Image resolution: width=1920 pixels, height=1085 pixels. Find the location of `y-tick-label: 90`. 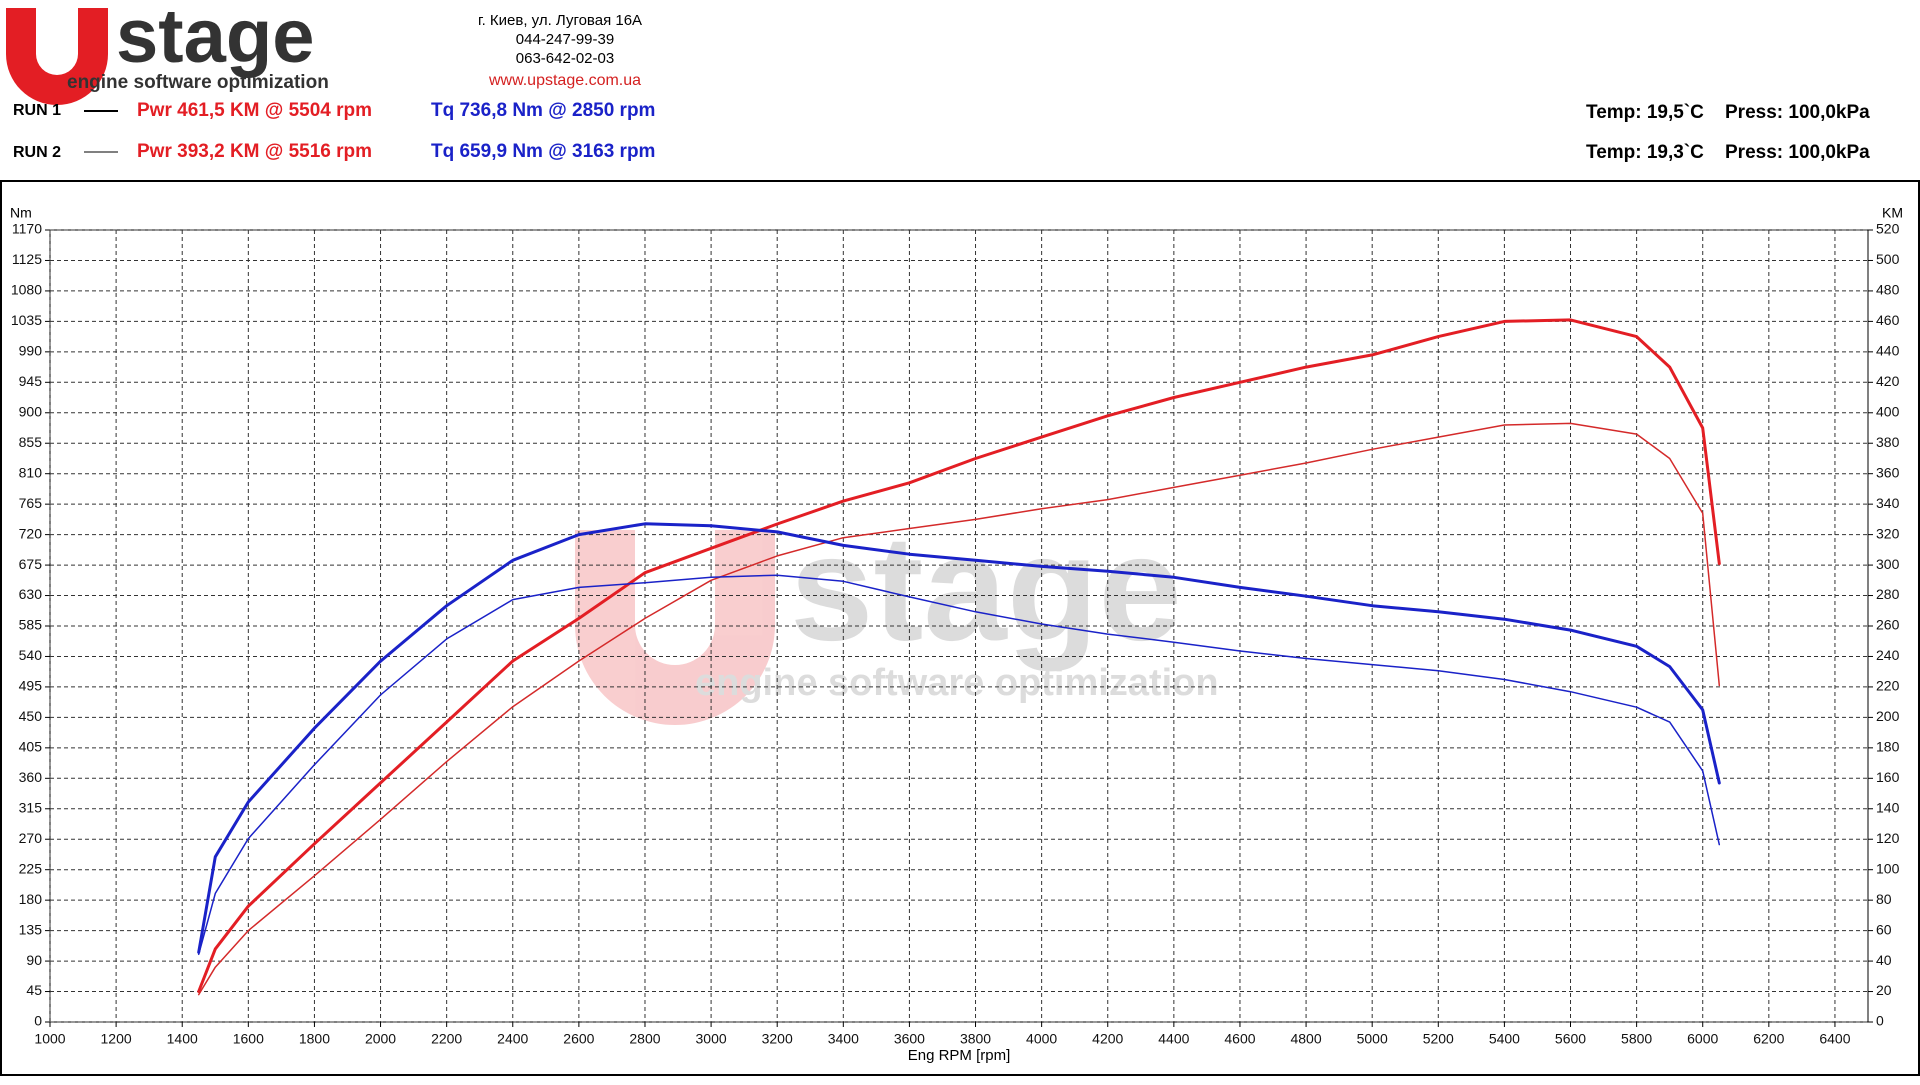

y-tick-label: 90 is located at coordinates (34, 960).